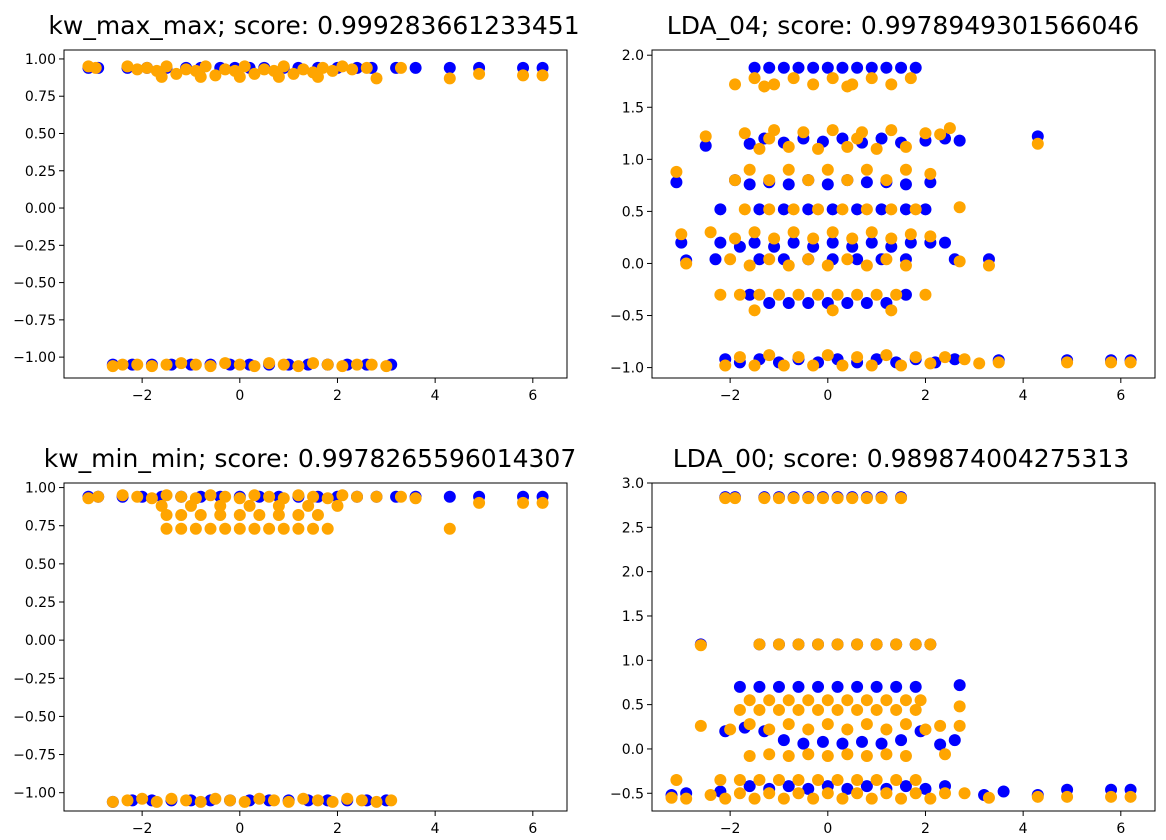 The image size is (1166, 840). I want to click on y-tick-label: −0.75, so click(34, 756).